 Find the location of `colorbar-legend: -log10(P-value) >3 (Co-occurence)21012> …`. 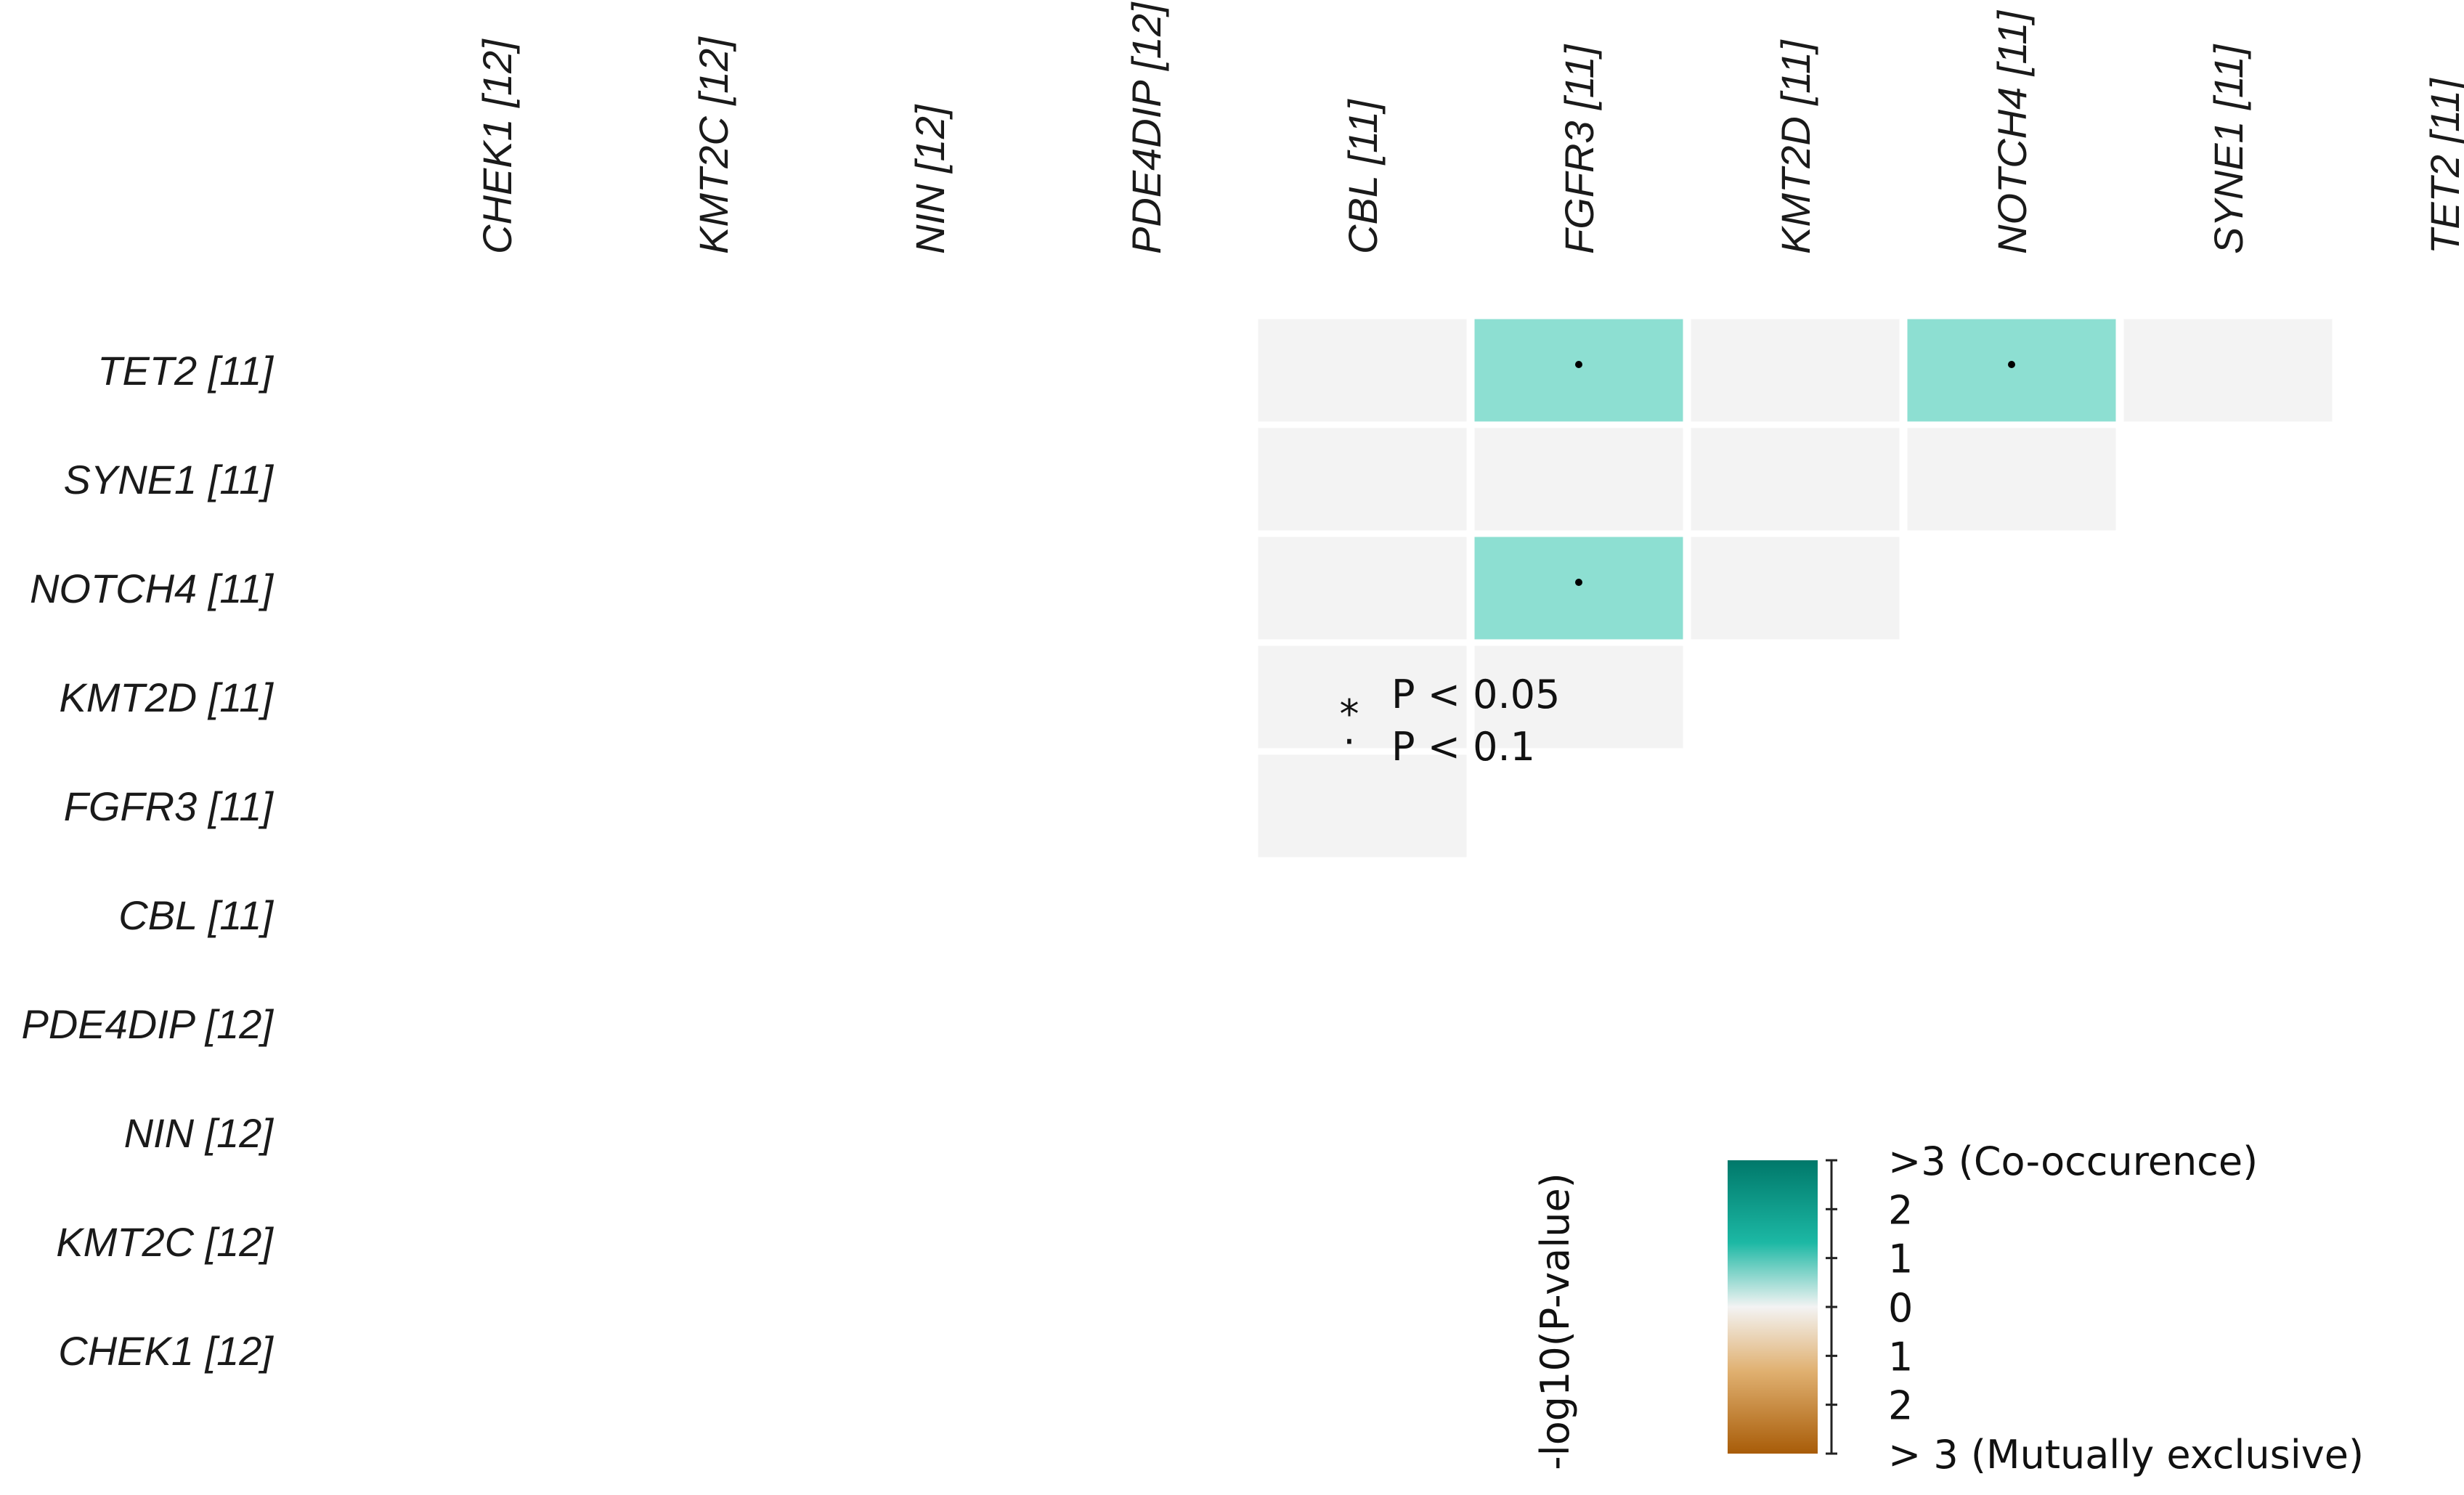

colorbar-legend: -log10(P-value) >3 (Co-occurence)21012> … is located at coordinates (1948, 1308).